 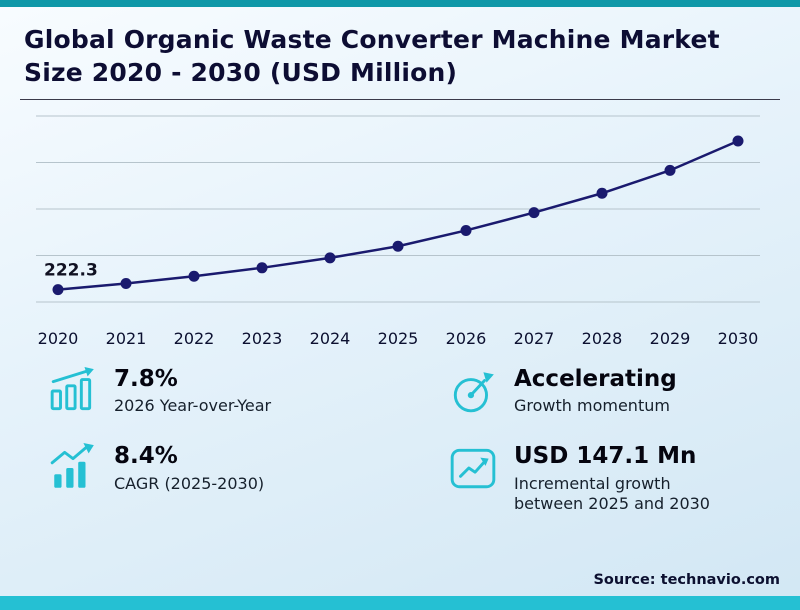 I want to click on title-divider, so click(x=400, y=99).